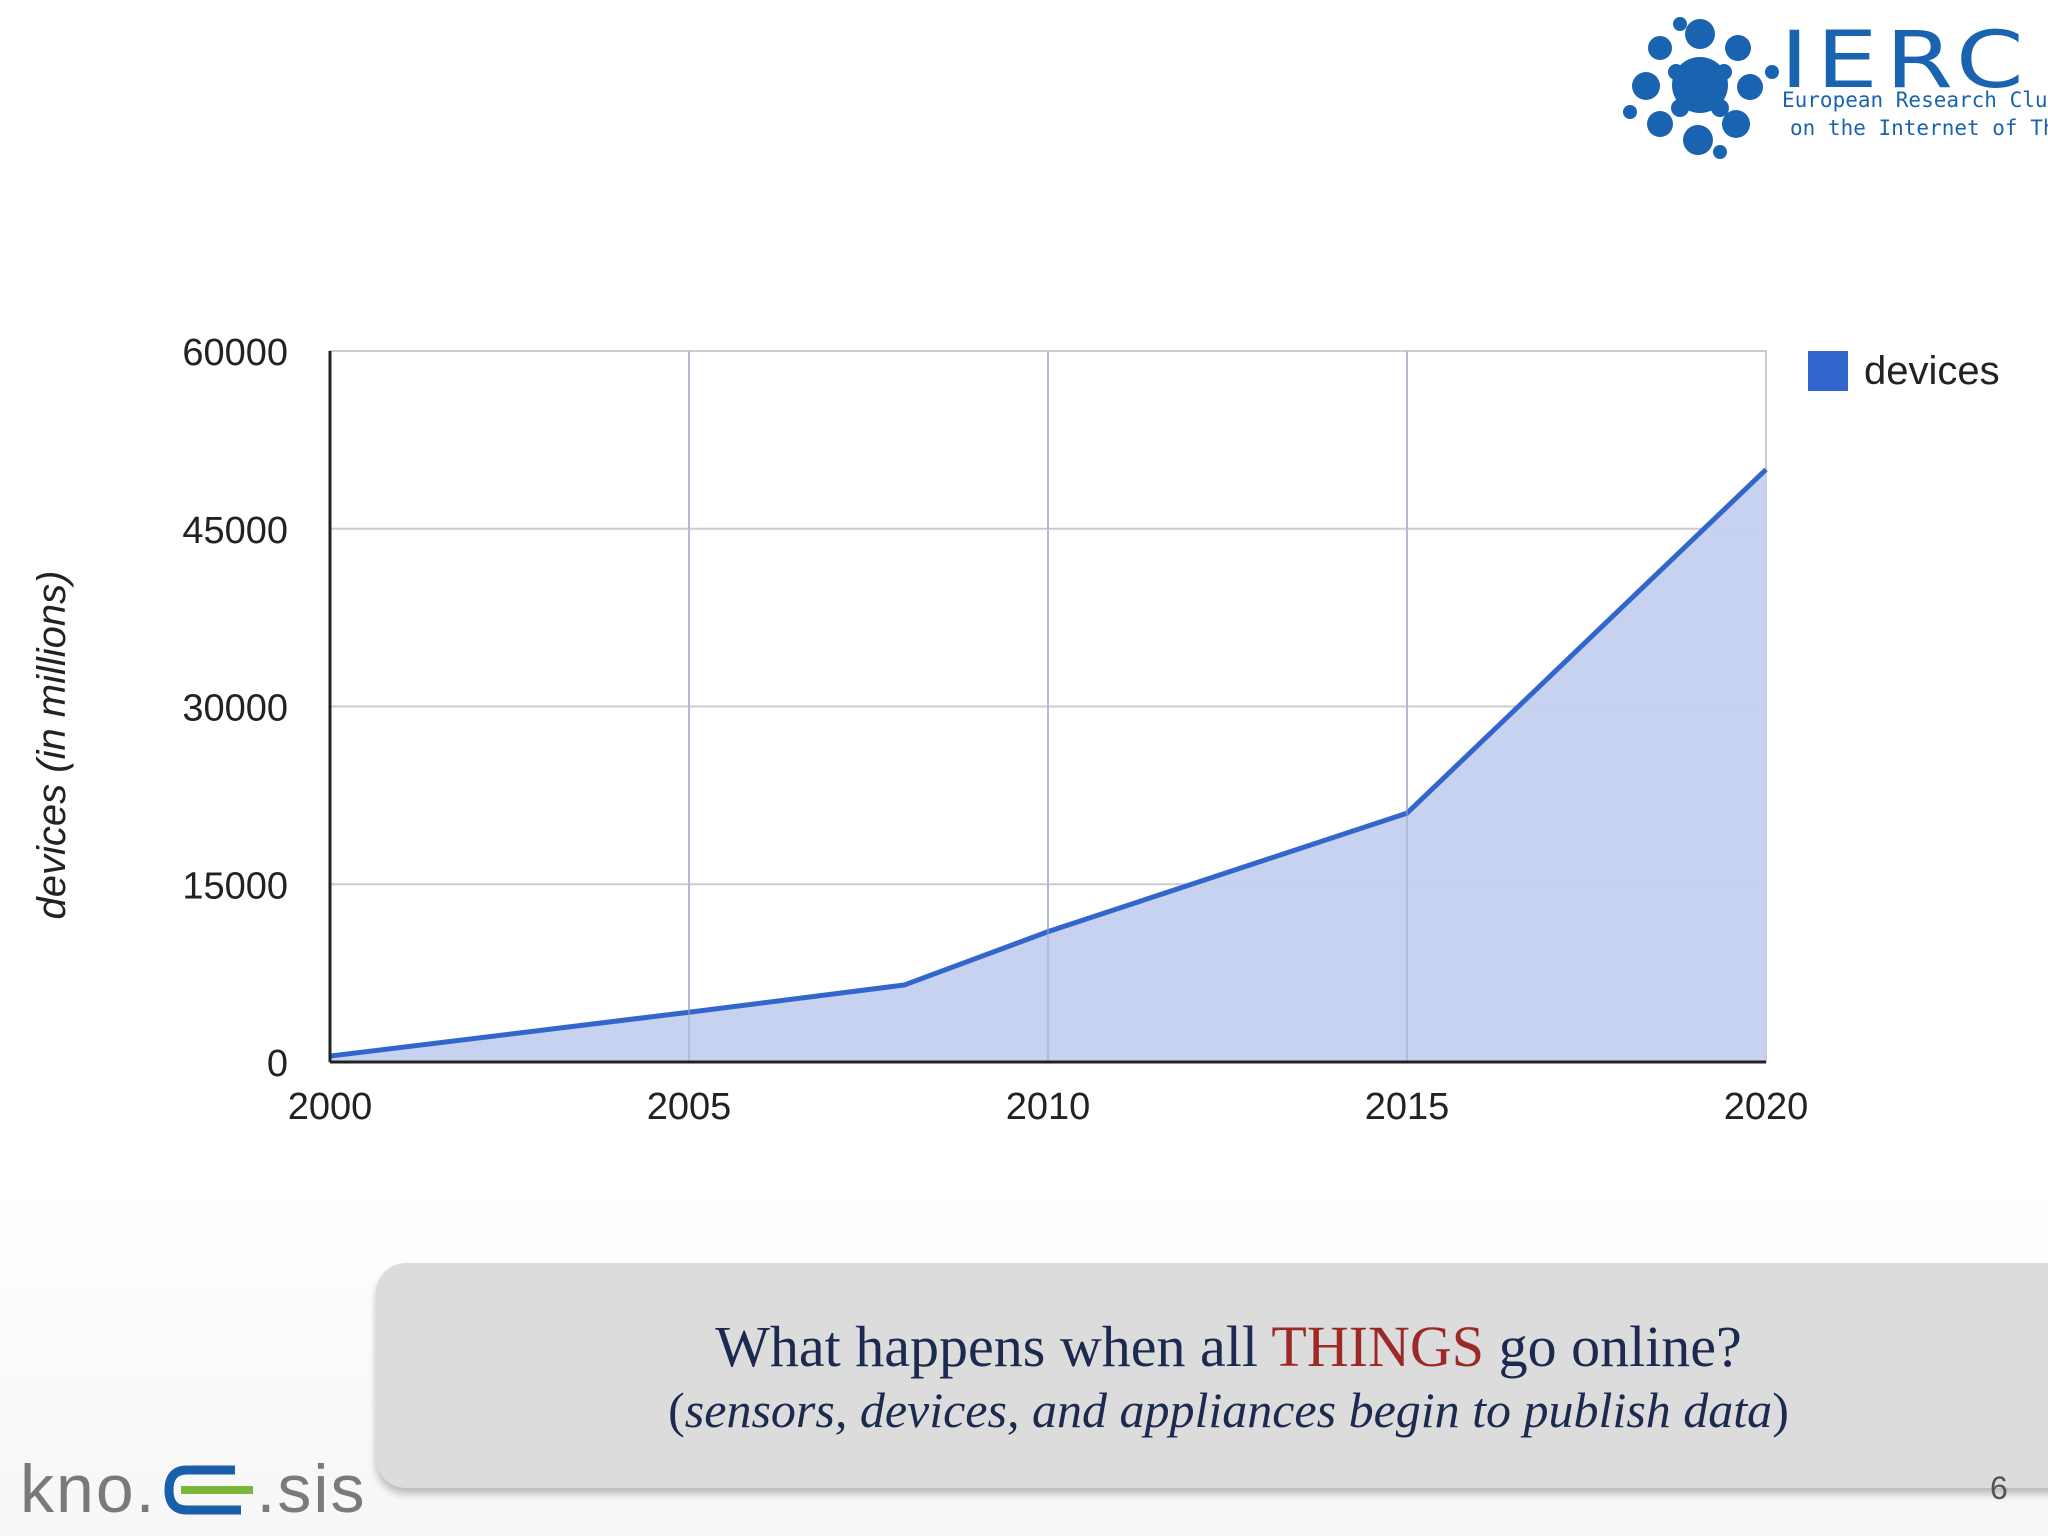  Describe the element at coordinates (1766, 1107) in the screenshot. I see `x-tick-label: 2020` at that location.